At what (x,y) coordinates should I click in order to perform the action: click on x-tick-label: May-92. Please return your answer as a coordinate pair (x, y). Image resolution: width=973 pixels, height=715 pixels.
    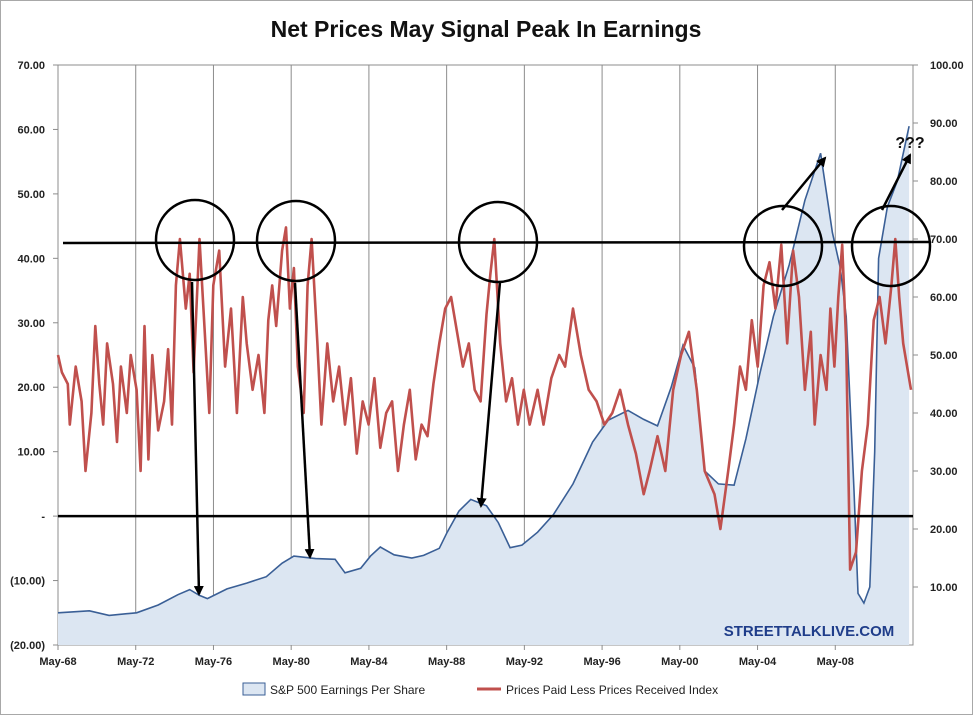
    Looking at the image, I should click on (524, 662).